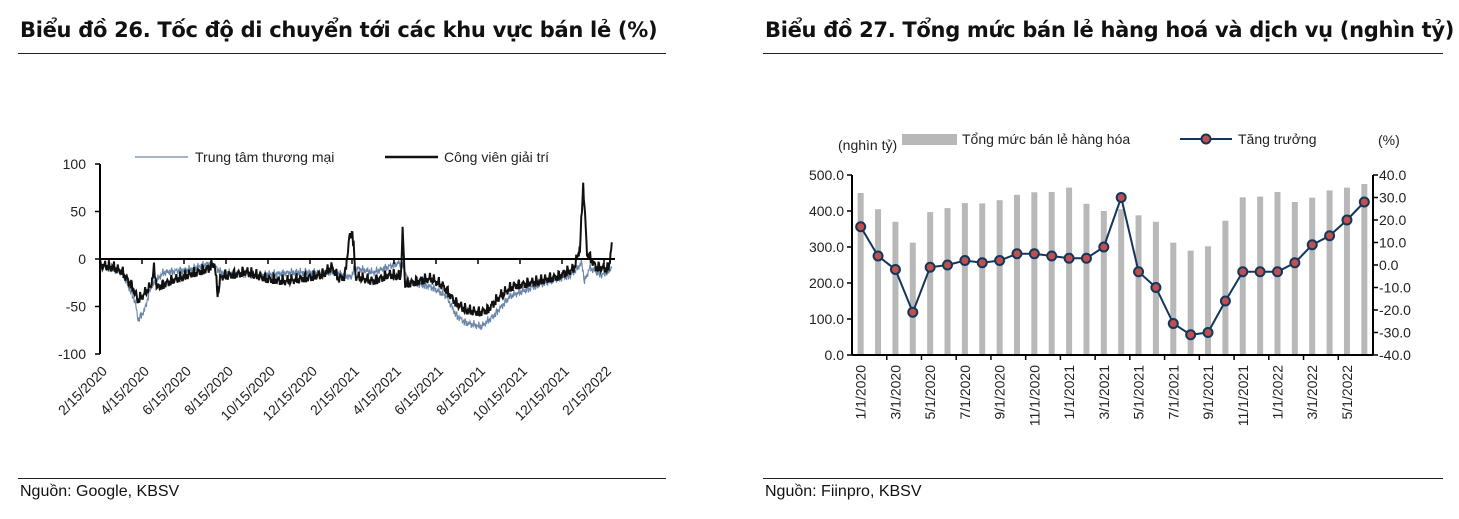  I want to click on x-tick-label: 7/1/2020, so click(965, 392).